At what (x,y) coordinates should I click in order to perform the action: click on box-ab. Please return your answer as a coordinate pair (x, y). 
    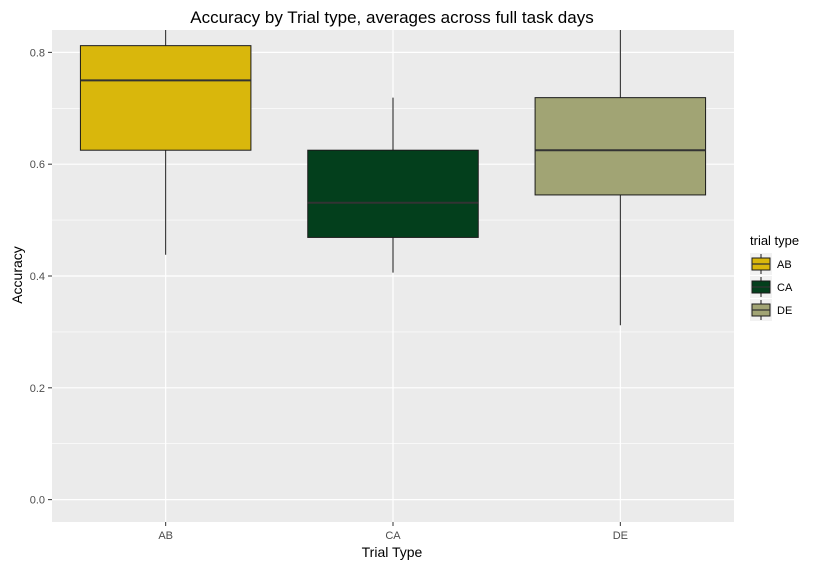
    Looking at the image, I should click on (165, 142).